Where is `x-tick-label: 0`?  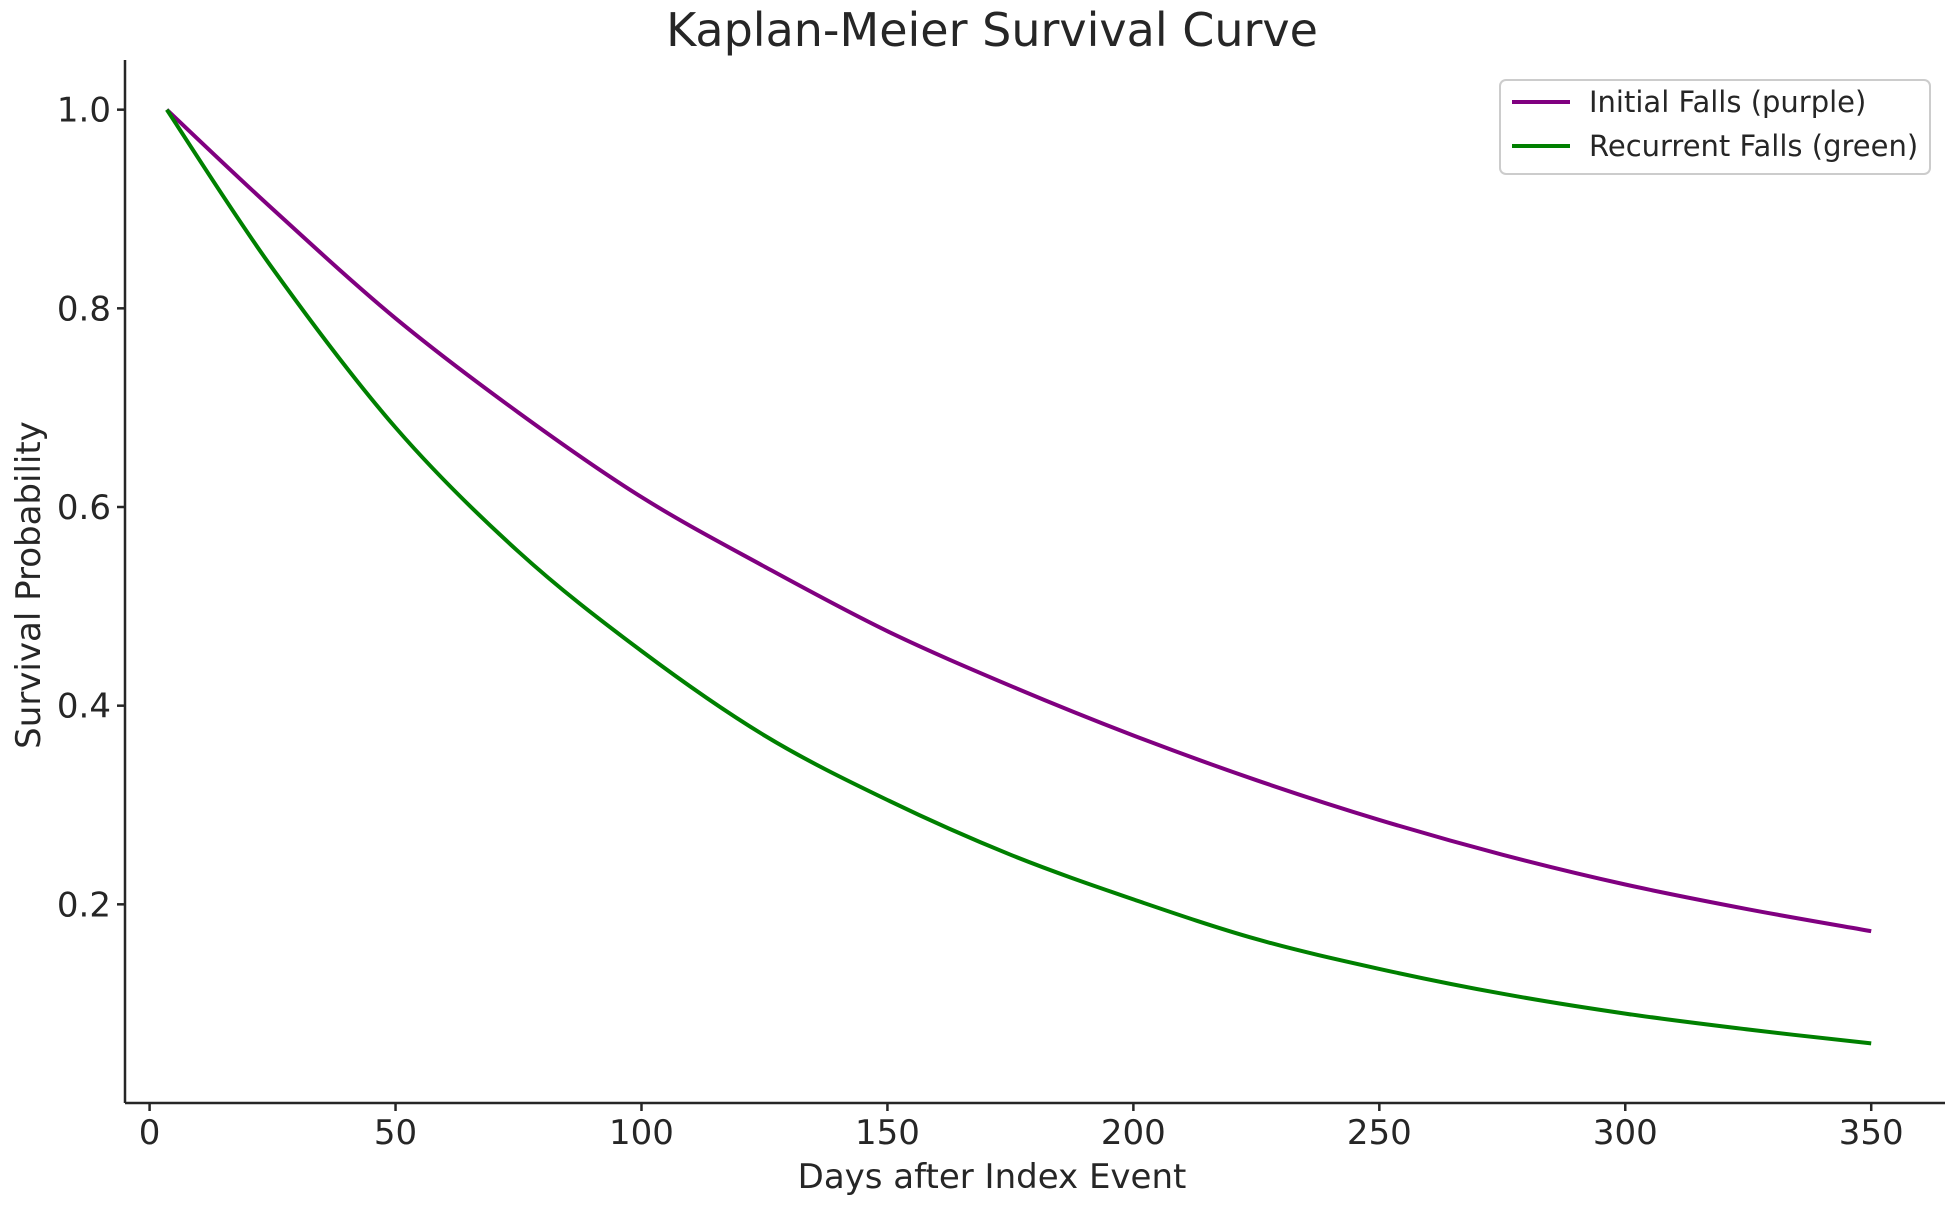
x-tick-label: 0 is located at coordinates (150, 1133).